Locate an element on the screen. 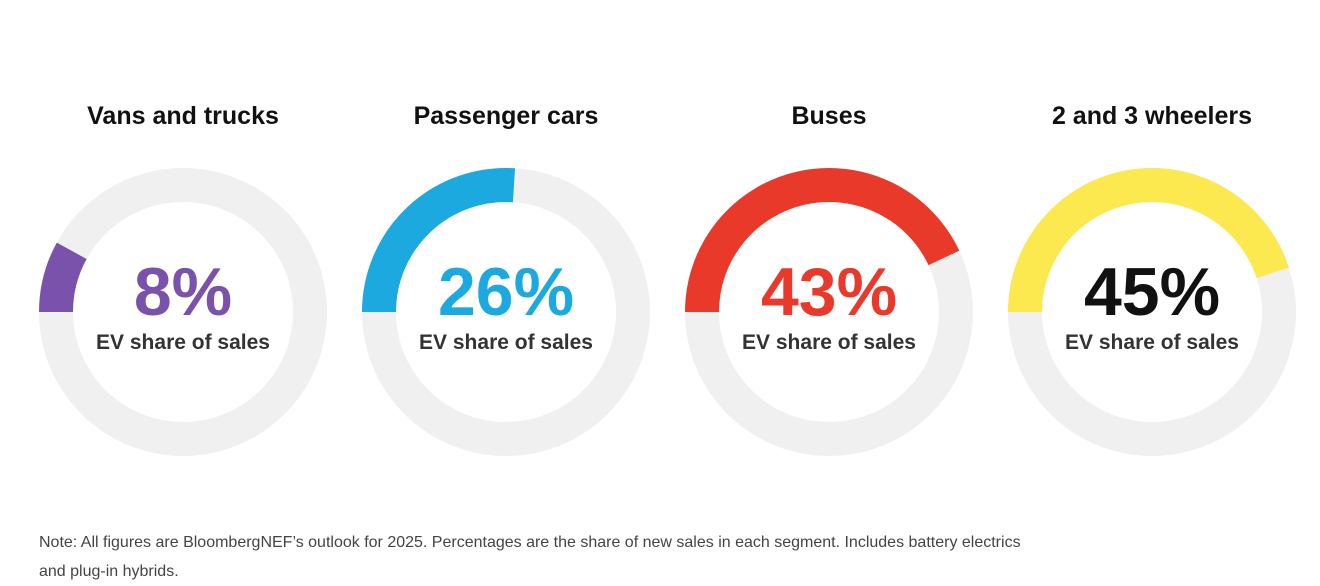  donut-chart: 43%EV share of sales is located at coordinates (829, 312).